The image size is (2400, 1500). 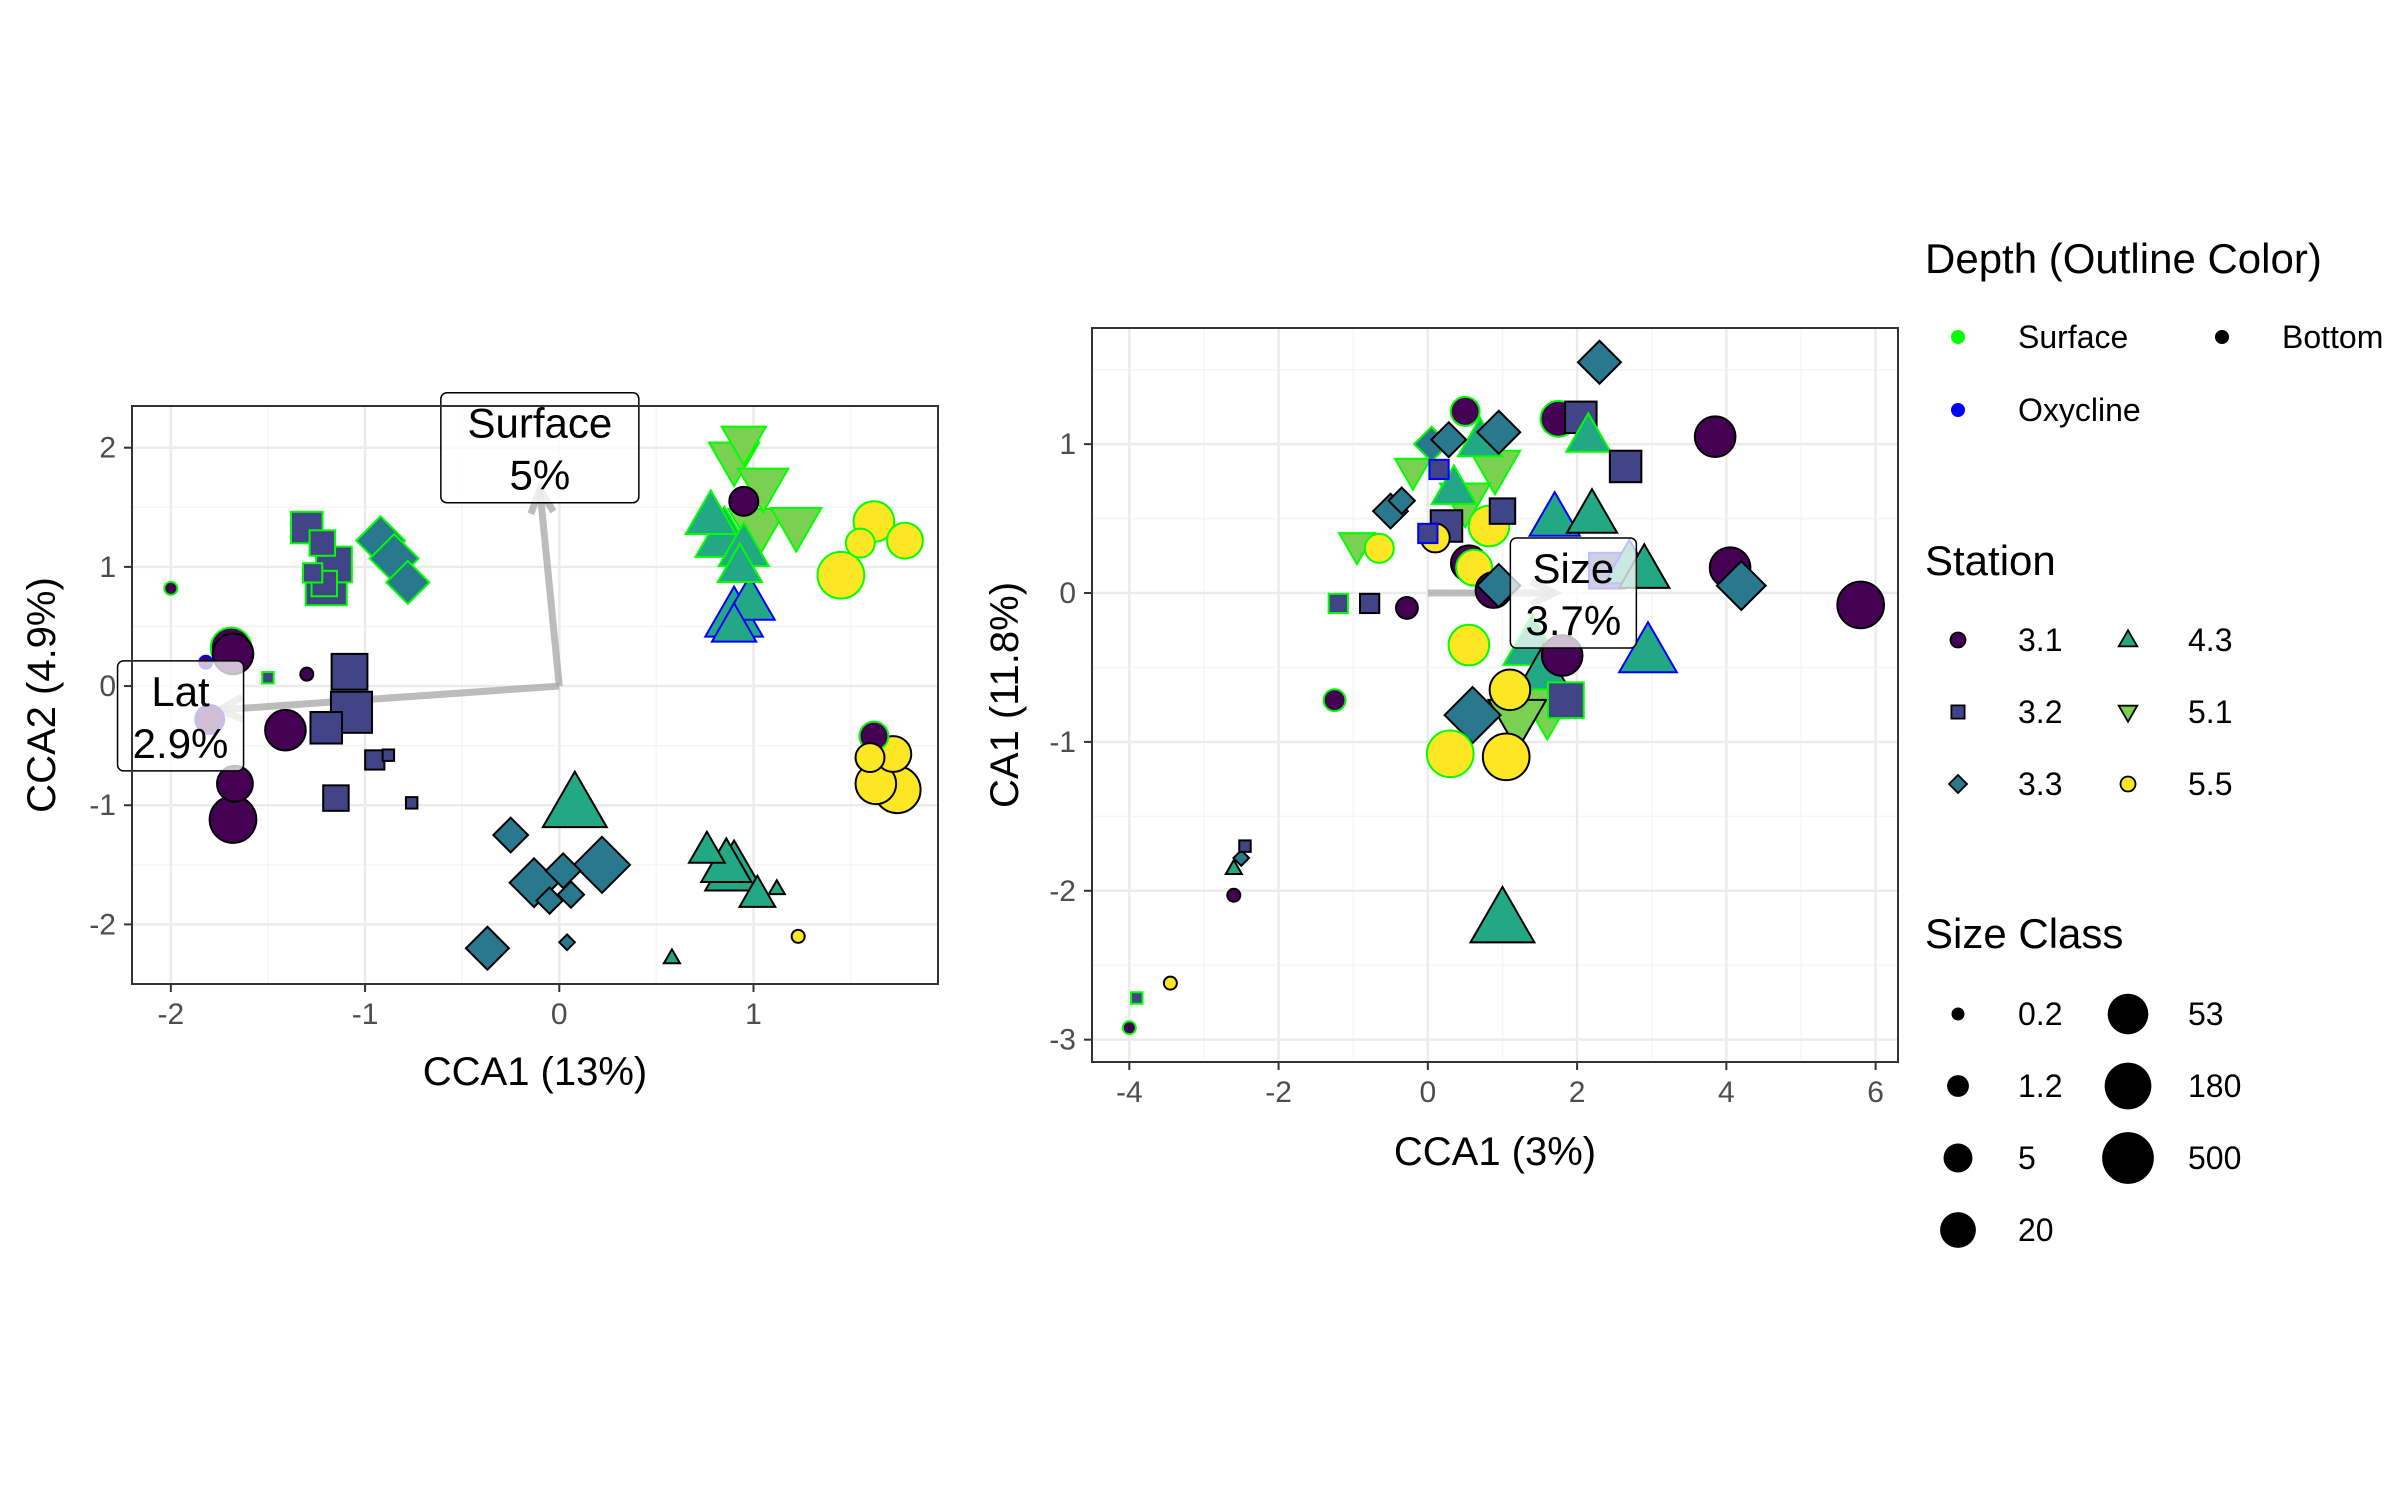 What do you see at coordinates (2024, 933) in the screenshot?
I see `legend-size-title: Size Class` at bounding box center [2024, 933].